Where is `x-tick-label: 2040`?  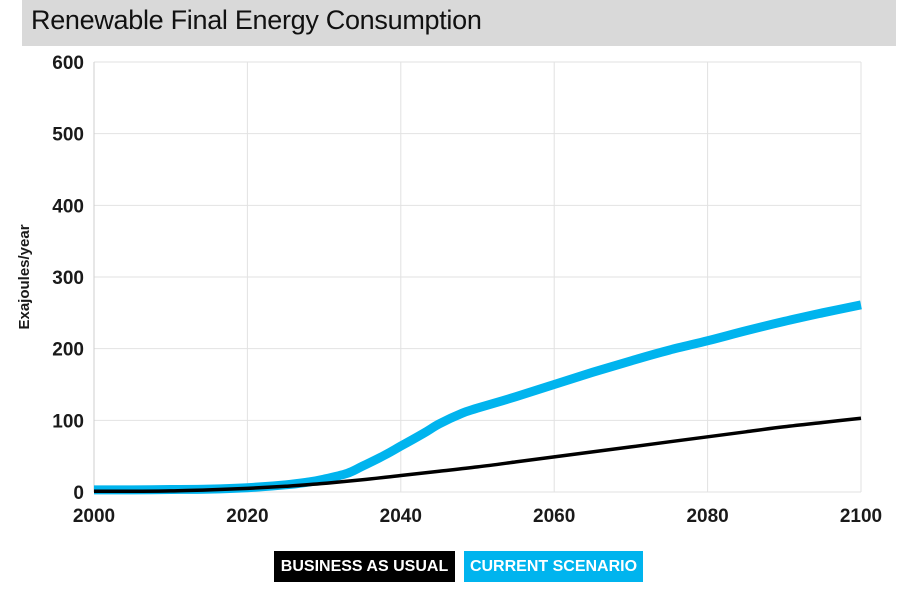
x-tick-label: 2040 is located at coordinates (401, 516).